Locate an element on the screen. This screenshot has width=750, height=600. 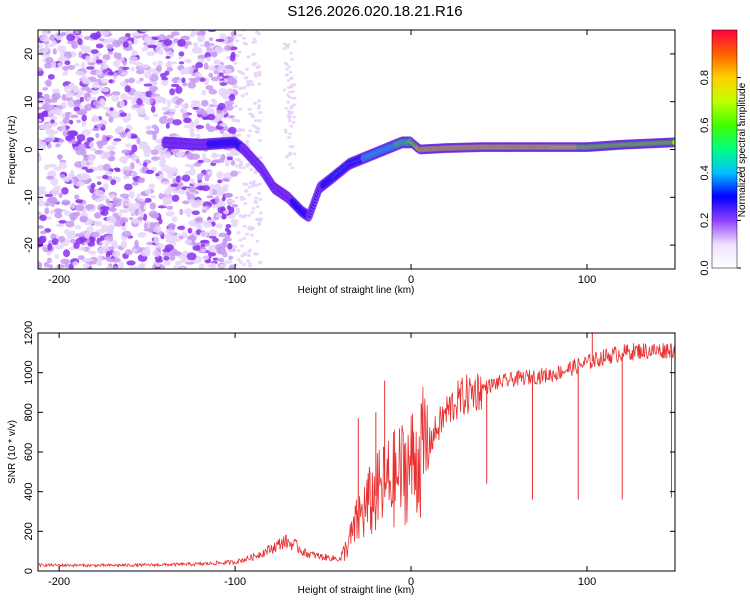
y-tick-label: 200 is located at coordinates (29, 531).